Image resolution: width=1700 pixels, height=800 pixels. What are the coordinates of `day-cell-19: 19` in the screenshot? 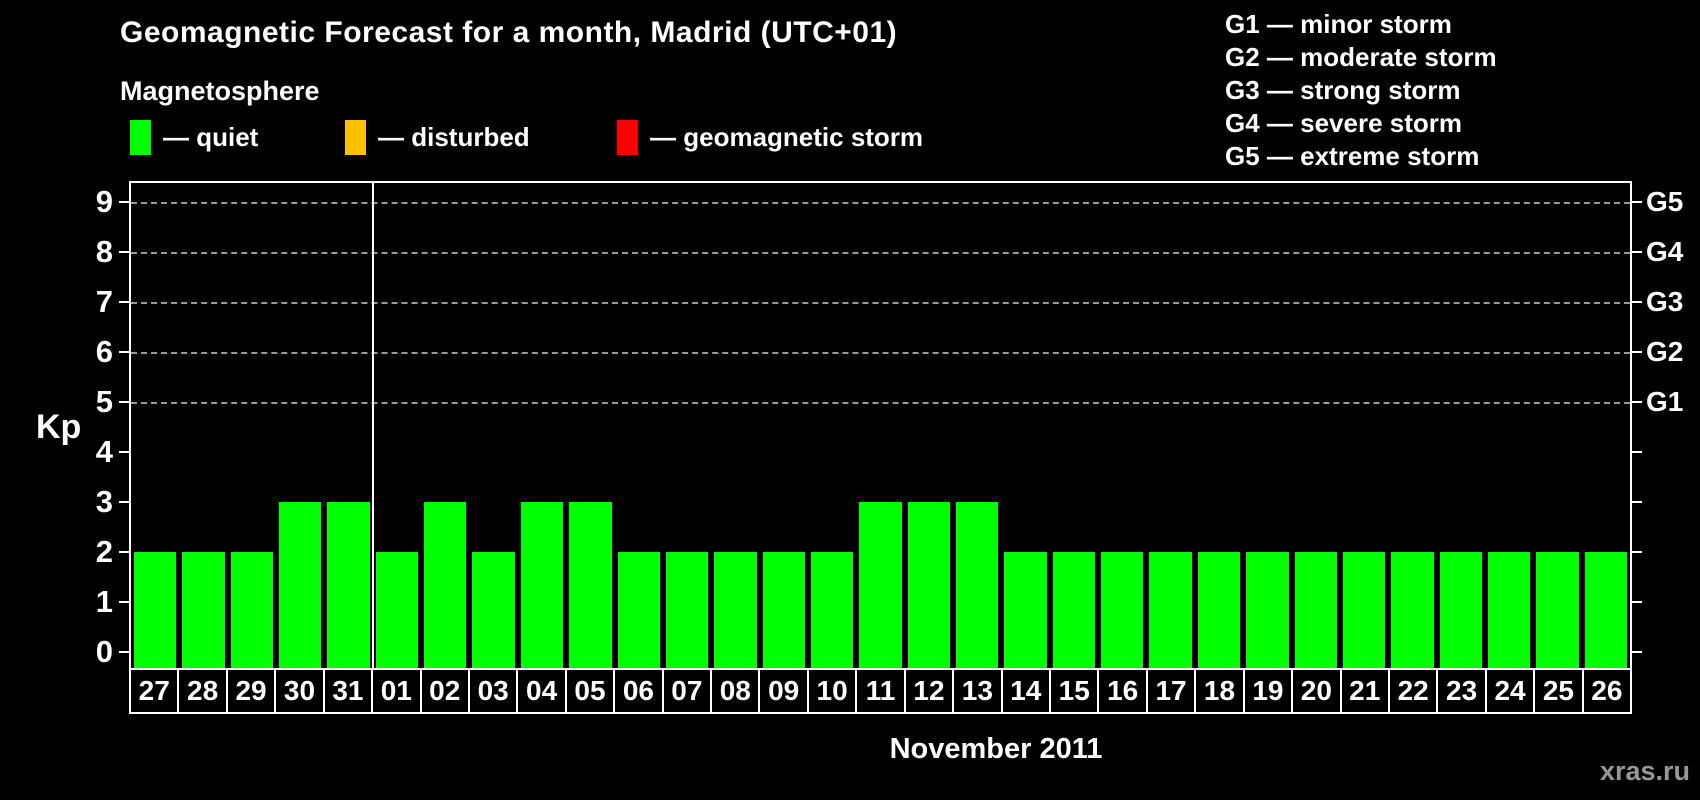 It's located at (1268, 691).